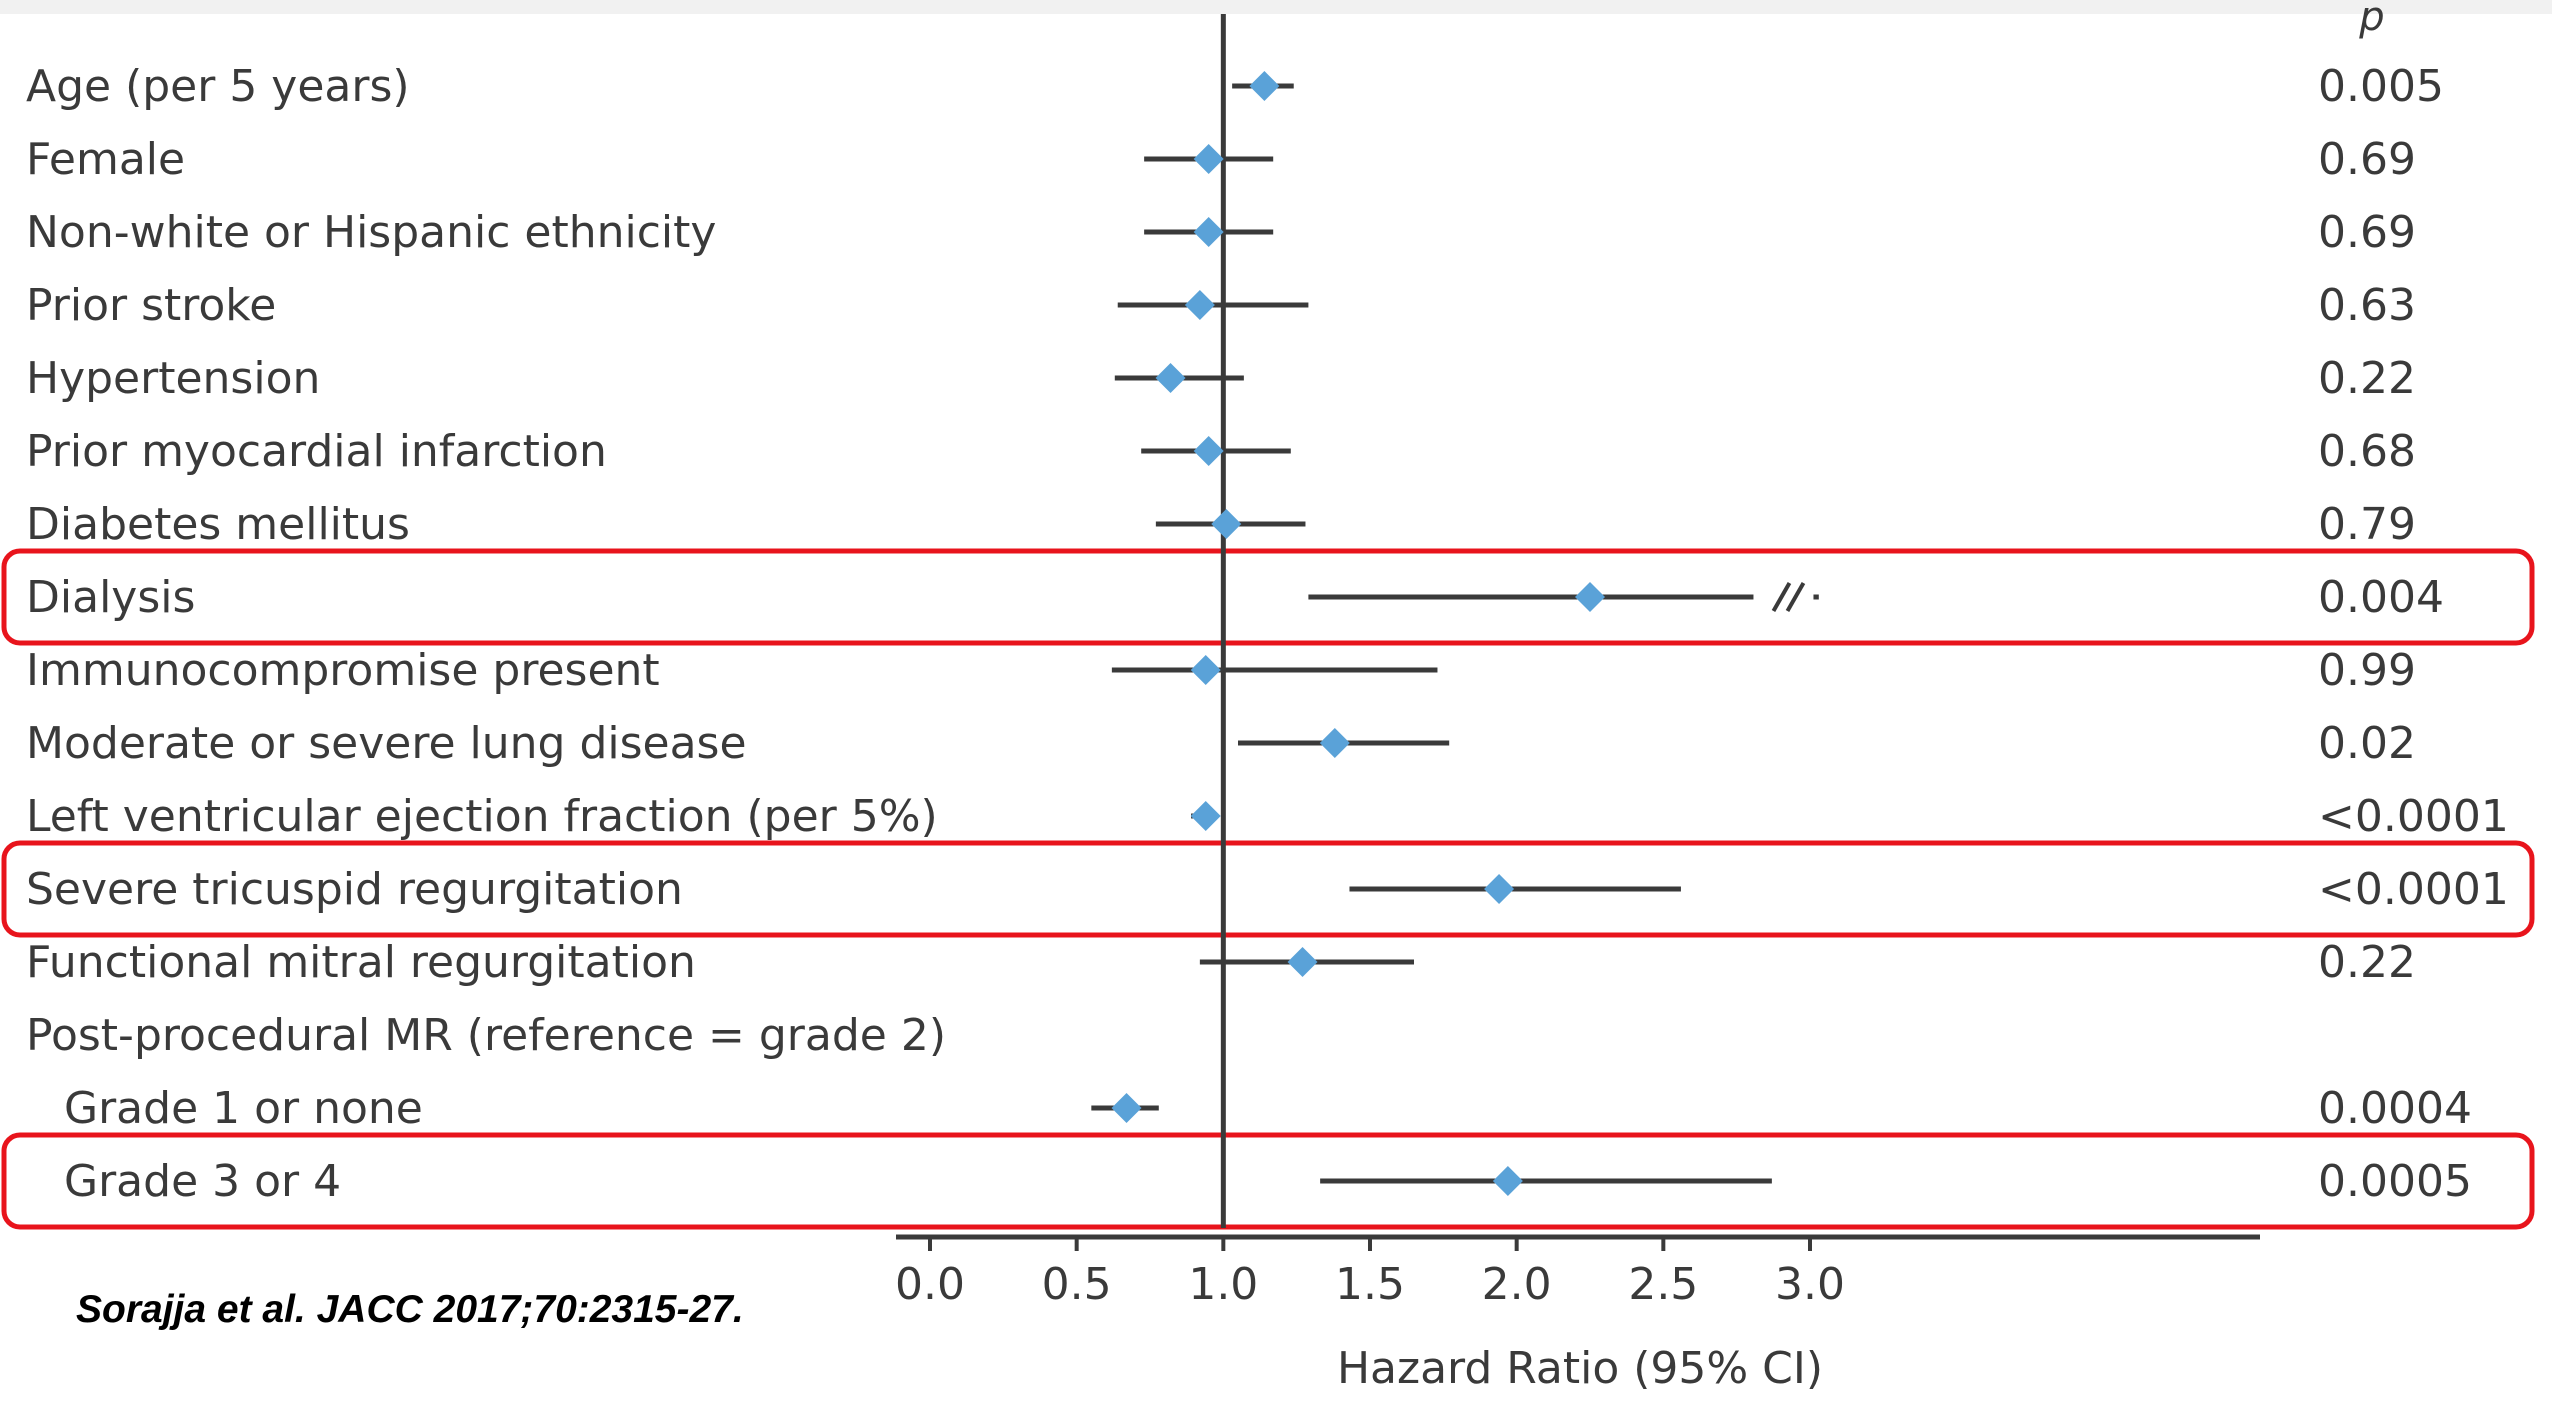 This screenshot has width=2552, height=1402. What do you see at coordinates (218, 86) in the screenshot?
I see `row-label-age-per-5-years: Age (per 5 years)` at bounding box center [218, 86].